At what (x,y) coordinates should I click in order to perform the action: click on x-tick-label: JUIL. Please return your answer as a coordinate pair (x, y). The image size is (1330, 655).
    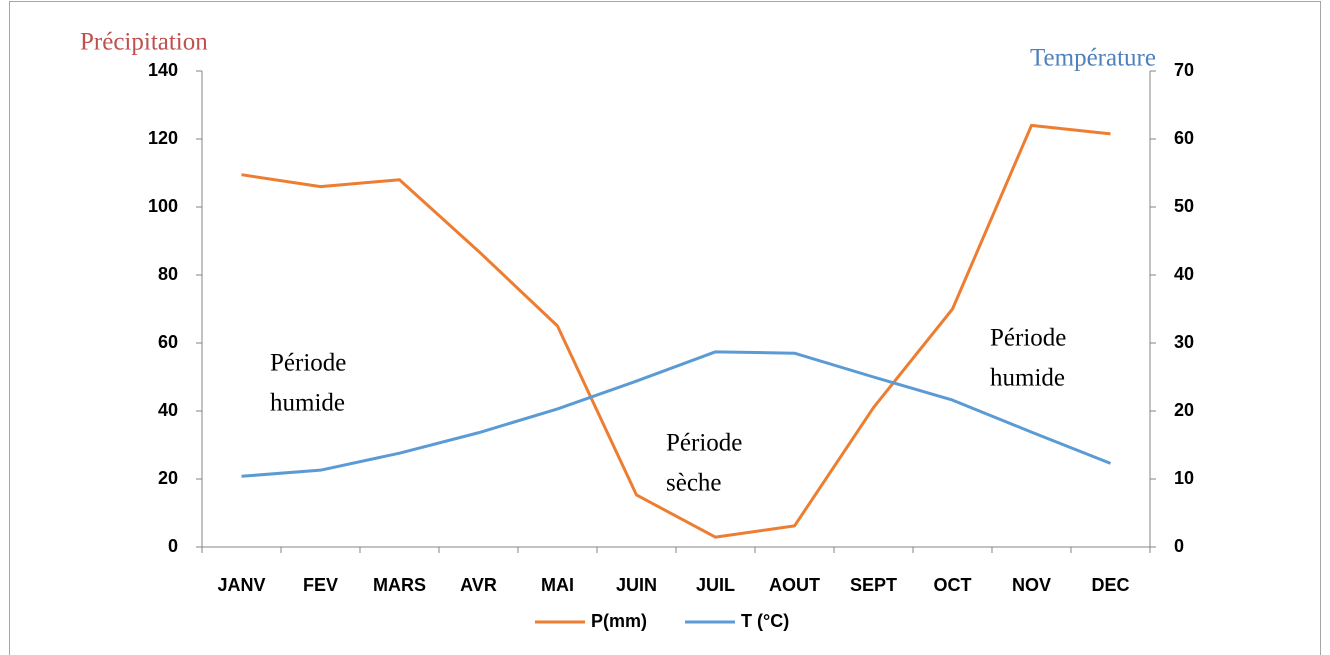
    Looking at the image, I should click on (715, 585).